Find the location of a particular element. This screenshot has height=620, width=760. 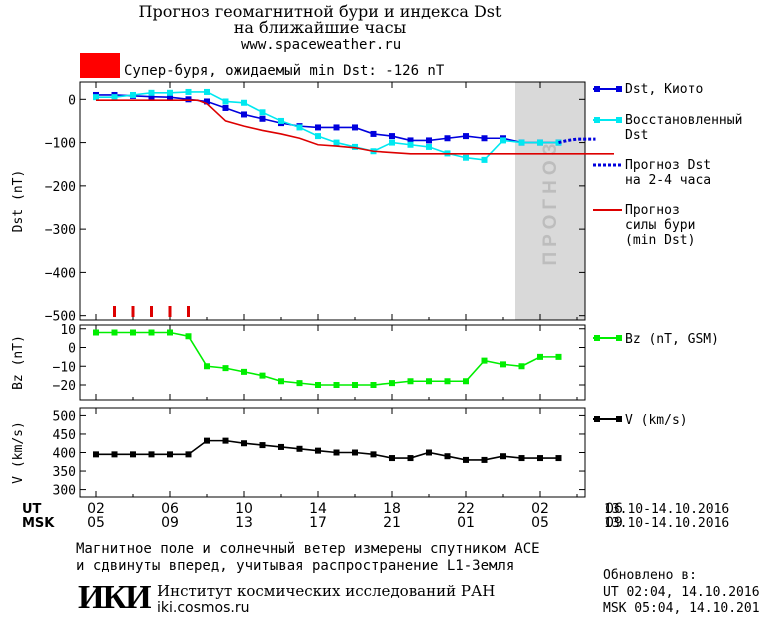

y-tick-label: 350 is located at coordinates (64, 472).